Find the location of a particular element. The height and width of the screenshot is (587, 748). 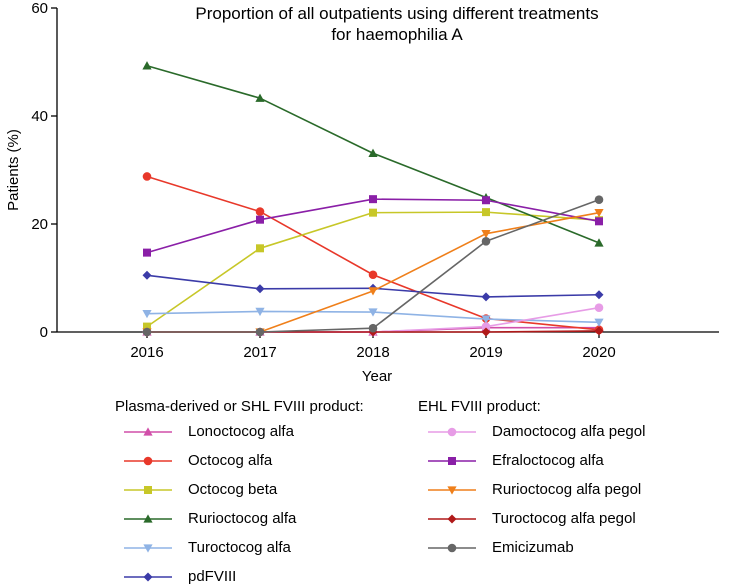

legend-marker-rurioctocog-alfa is located at coordinates (148, 518).